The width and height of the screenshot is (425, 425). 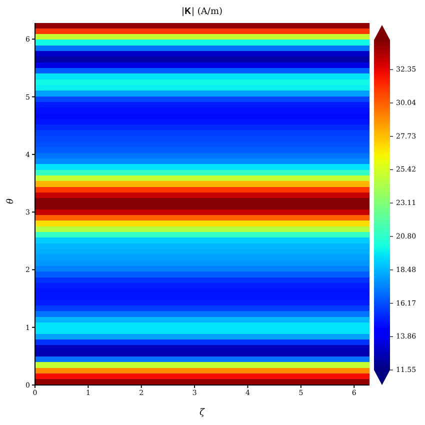 What do you see at coordinates (202, 12) in the screenshot?
I see `chart-title: |𝐊| (A/m)` at bounding box center [202, 12].